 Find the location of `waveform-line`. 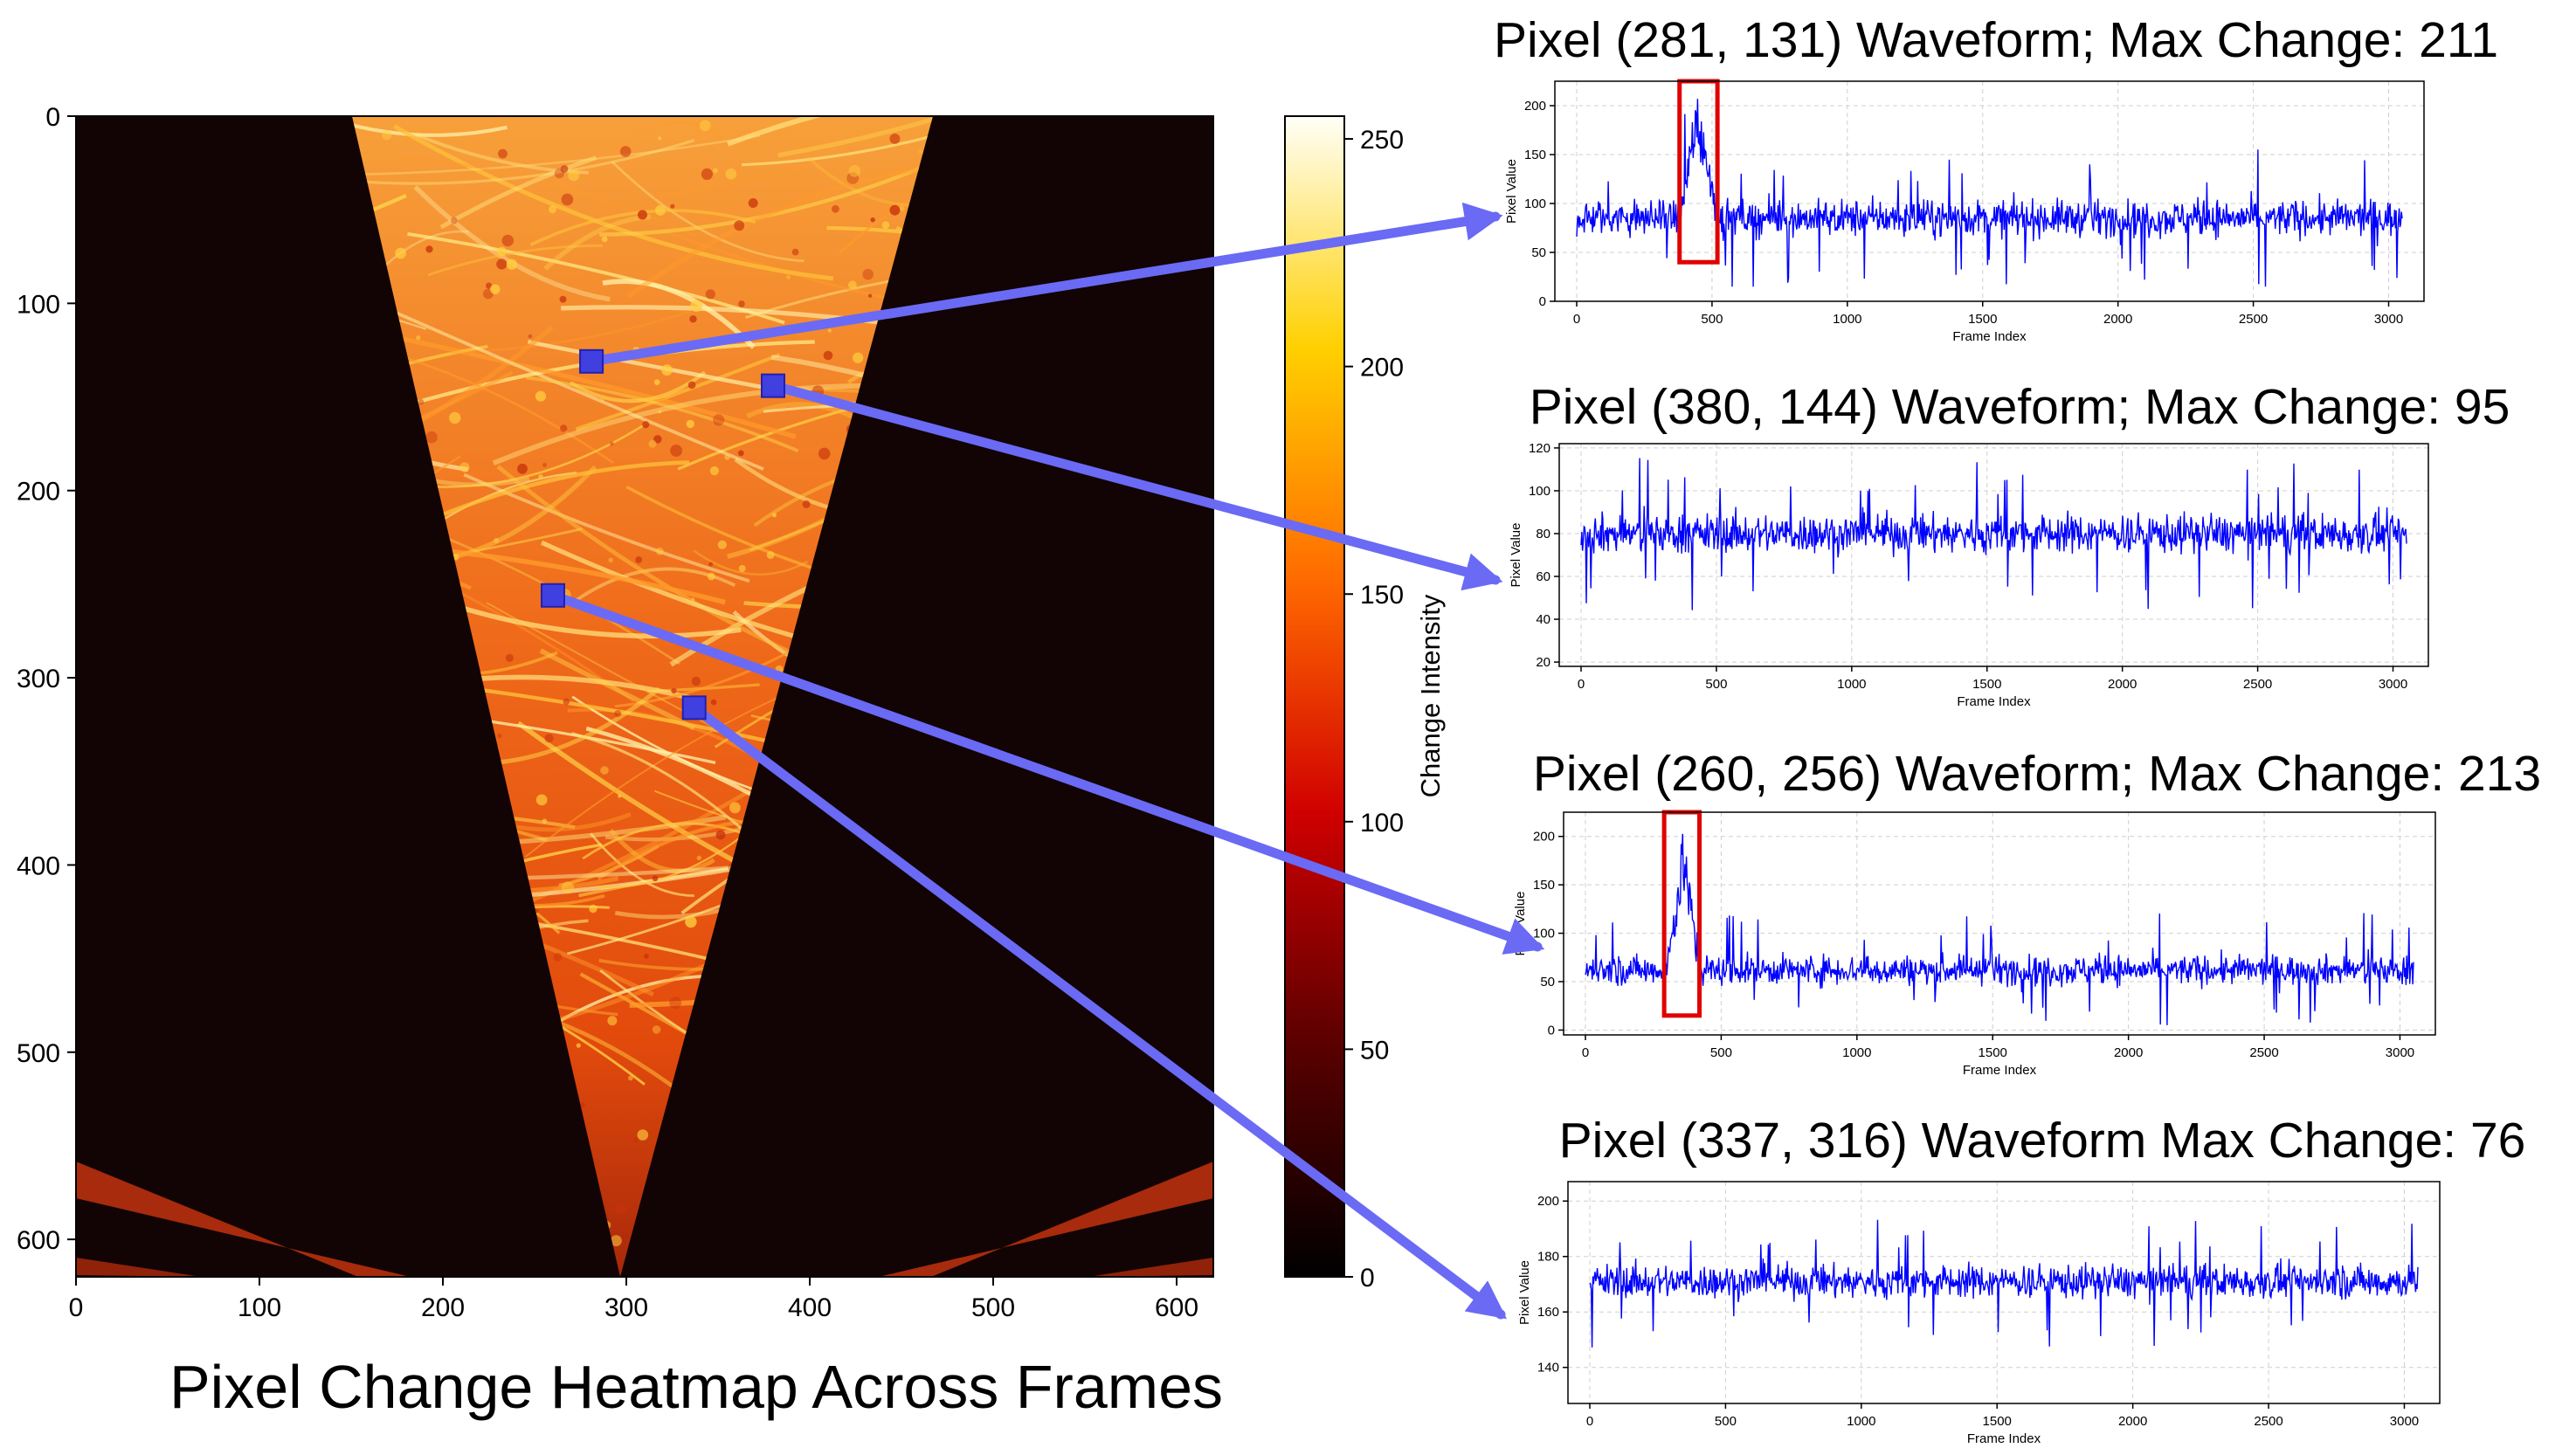

waveform-line is located at coordinates (1990, 193).